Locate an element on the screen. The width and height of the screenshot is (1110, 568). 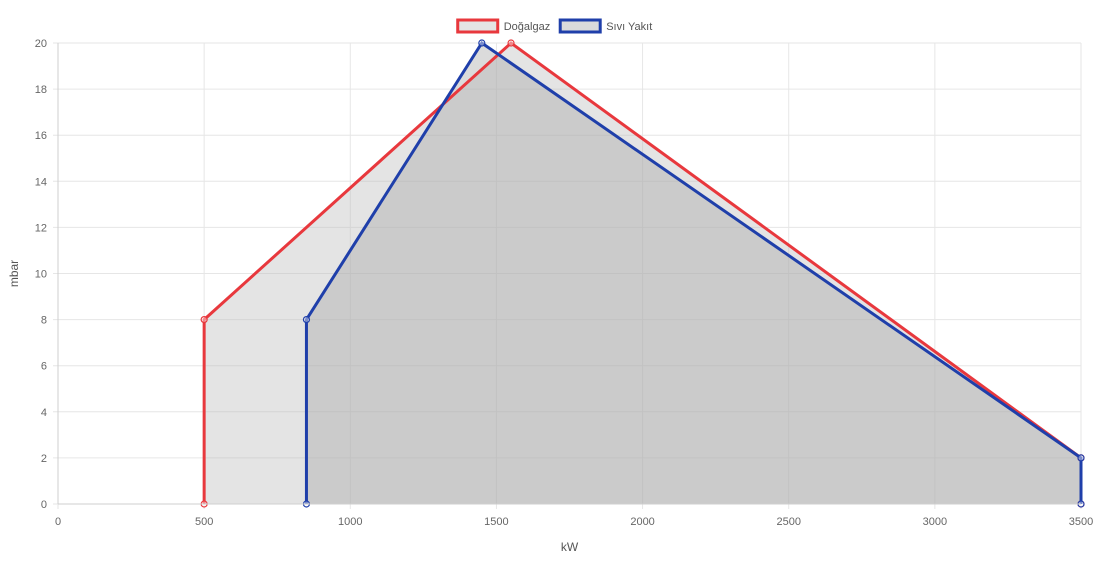
y-tick-label: 4 is located at coordinates (44, 413).